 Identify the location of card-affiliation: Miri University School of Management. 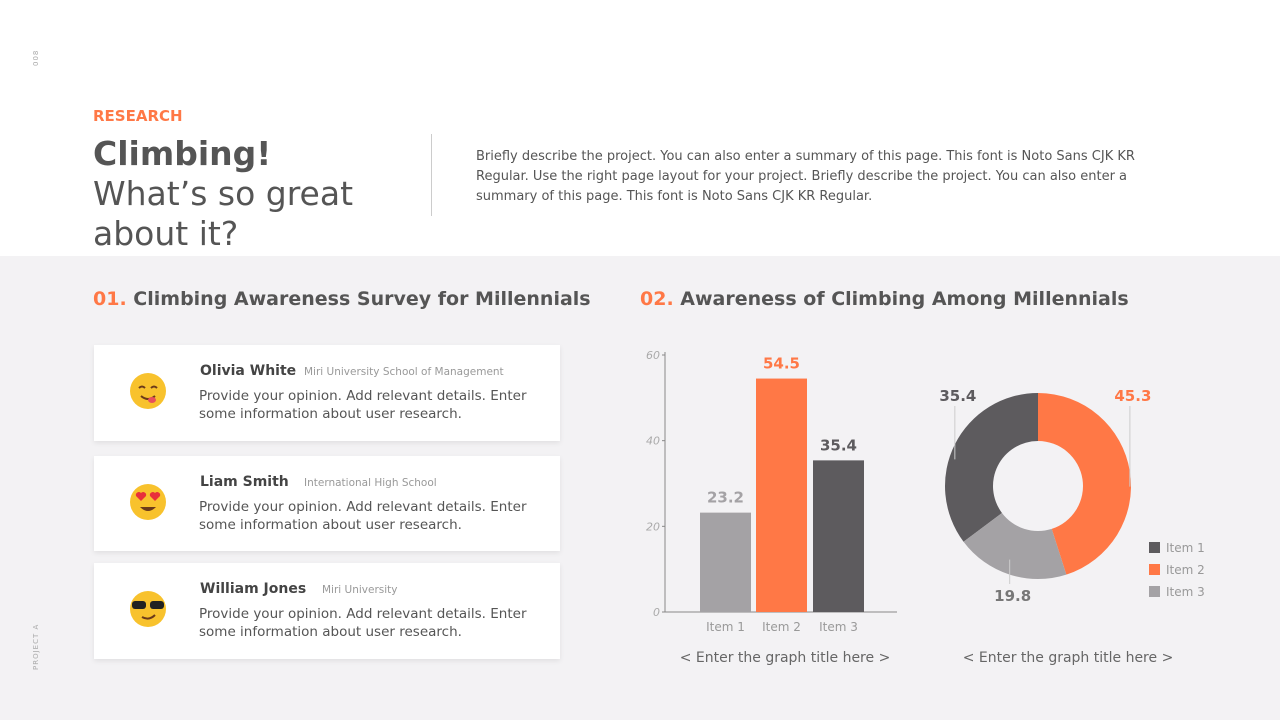
(404, 372).